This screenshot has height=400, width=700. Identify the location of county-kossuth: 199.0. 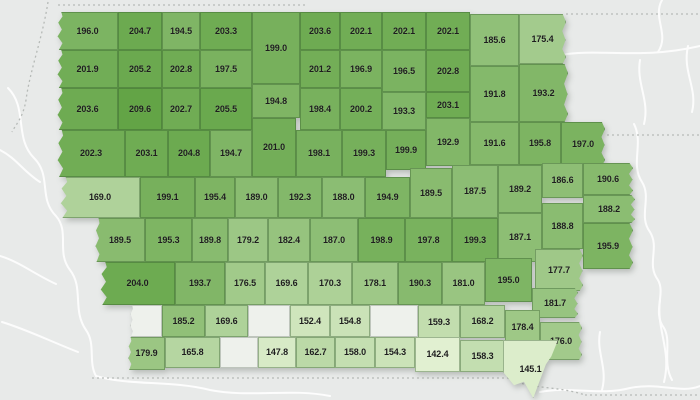
(276, 48).